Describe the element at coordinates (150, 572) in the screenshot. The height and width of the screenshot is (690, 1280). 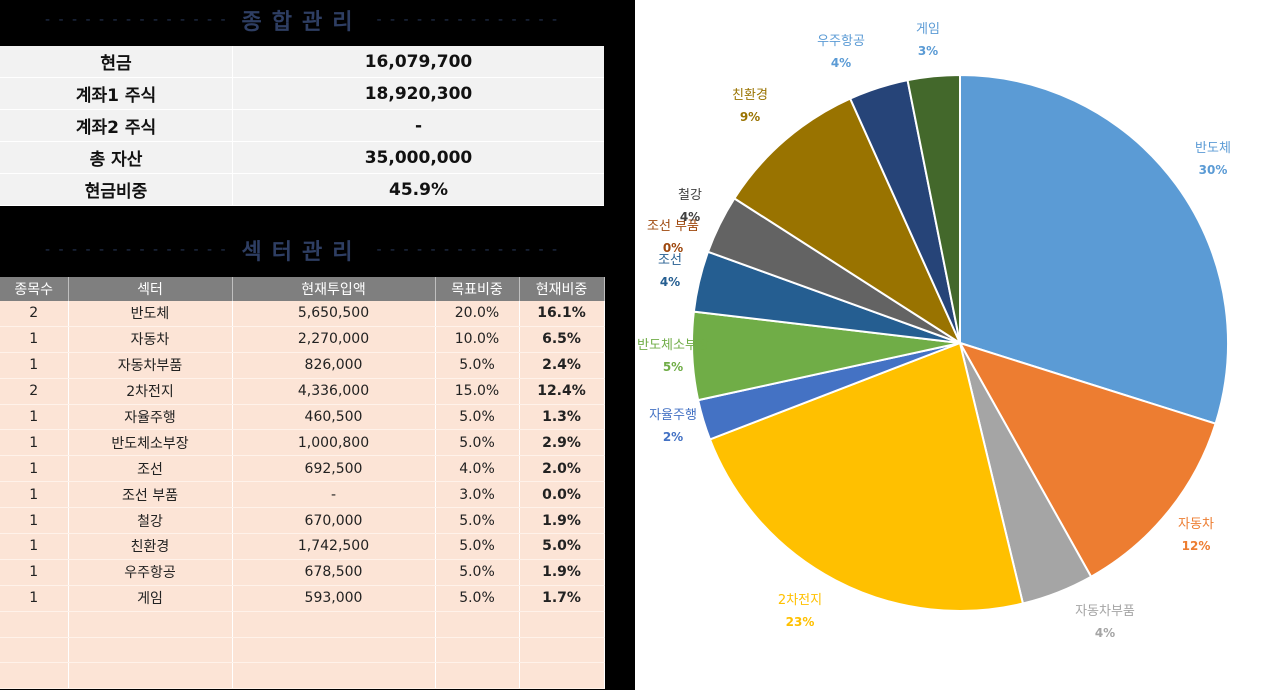
I see `sector-name-cell: 우주항공` at that location.